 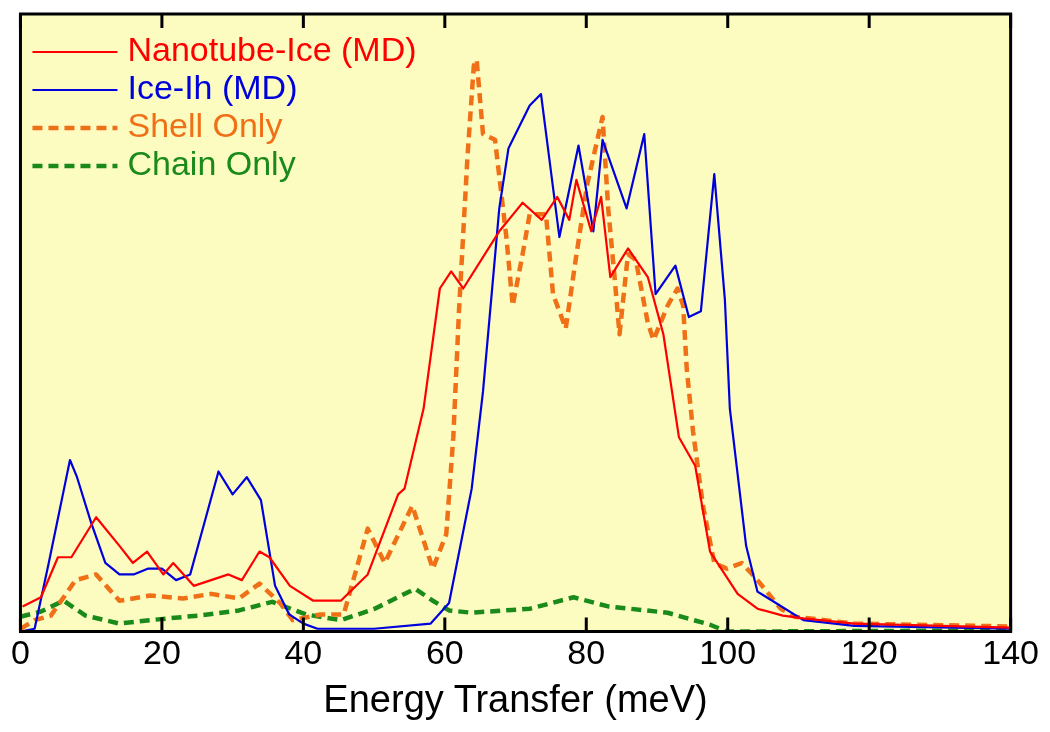 I want to click on legend-label: Chain Only, so click(x=211, y=163).